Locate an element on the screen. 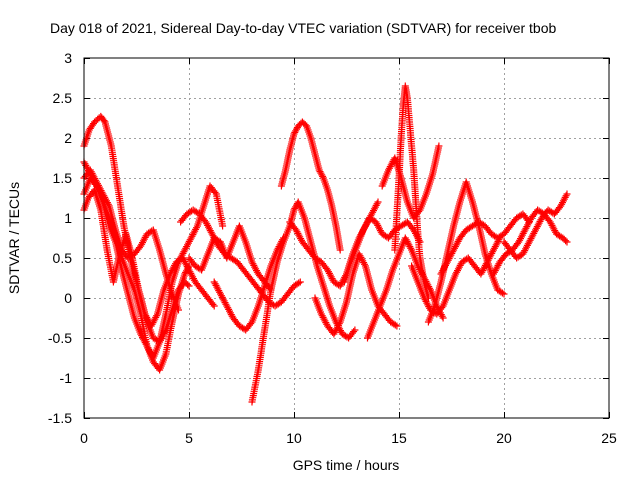 Image resolution: width=640 pixels, height=480 pixels. y-tick-label: 3 is located at coordinates (68, 58).